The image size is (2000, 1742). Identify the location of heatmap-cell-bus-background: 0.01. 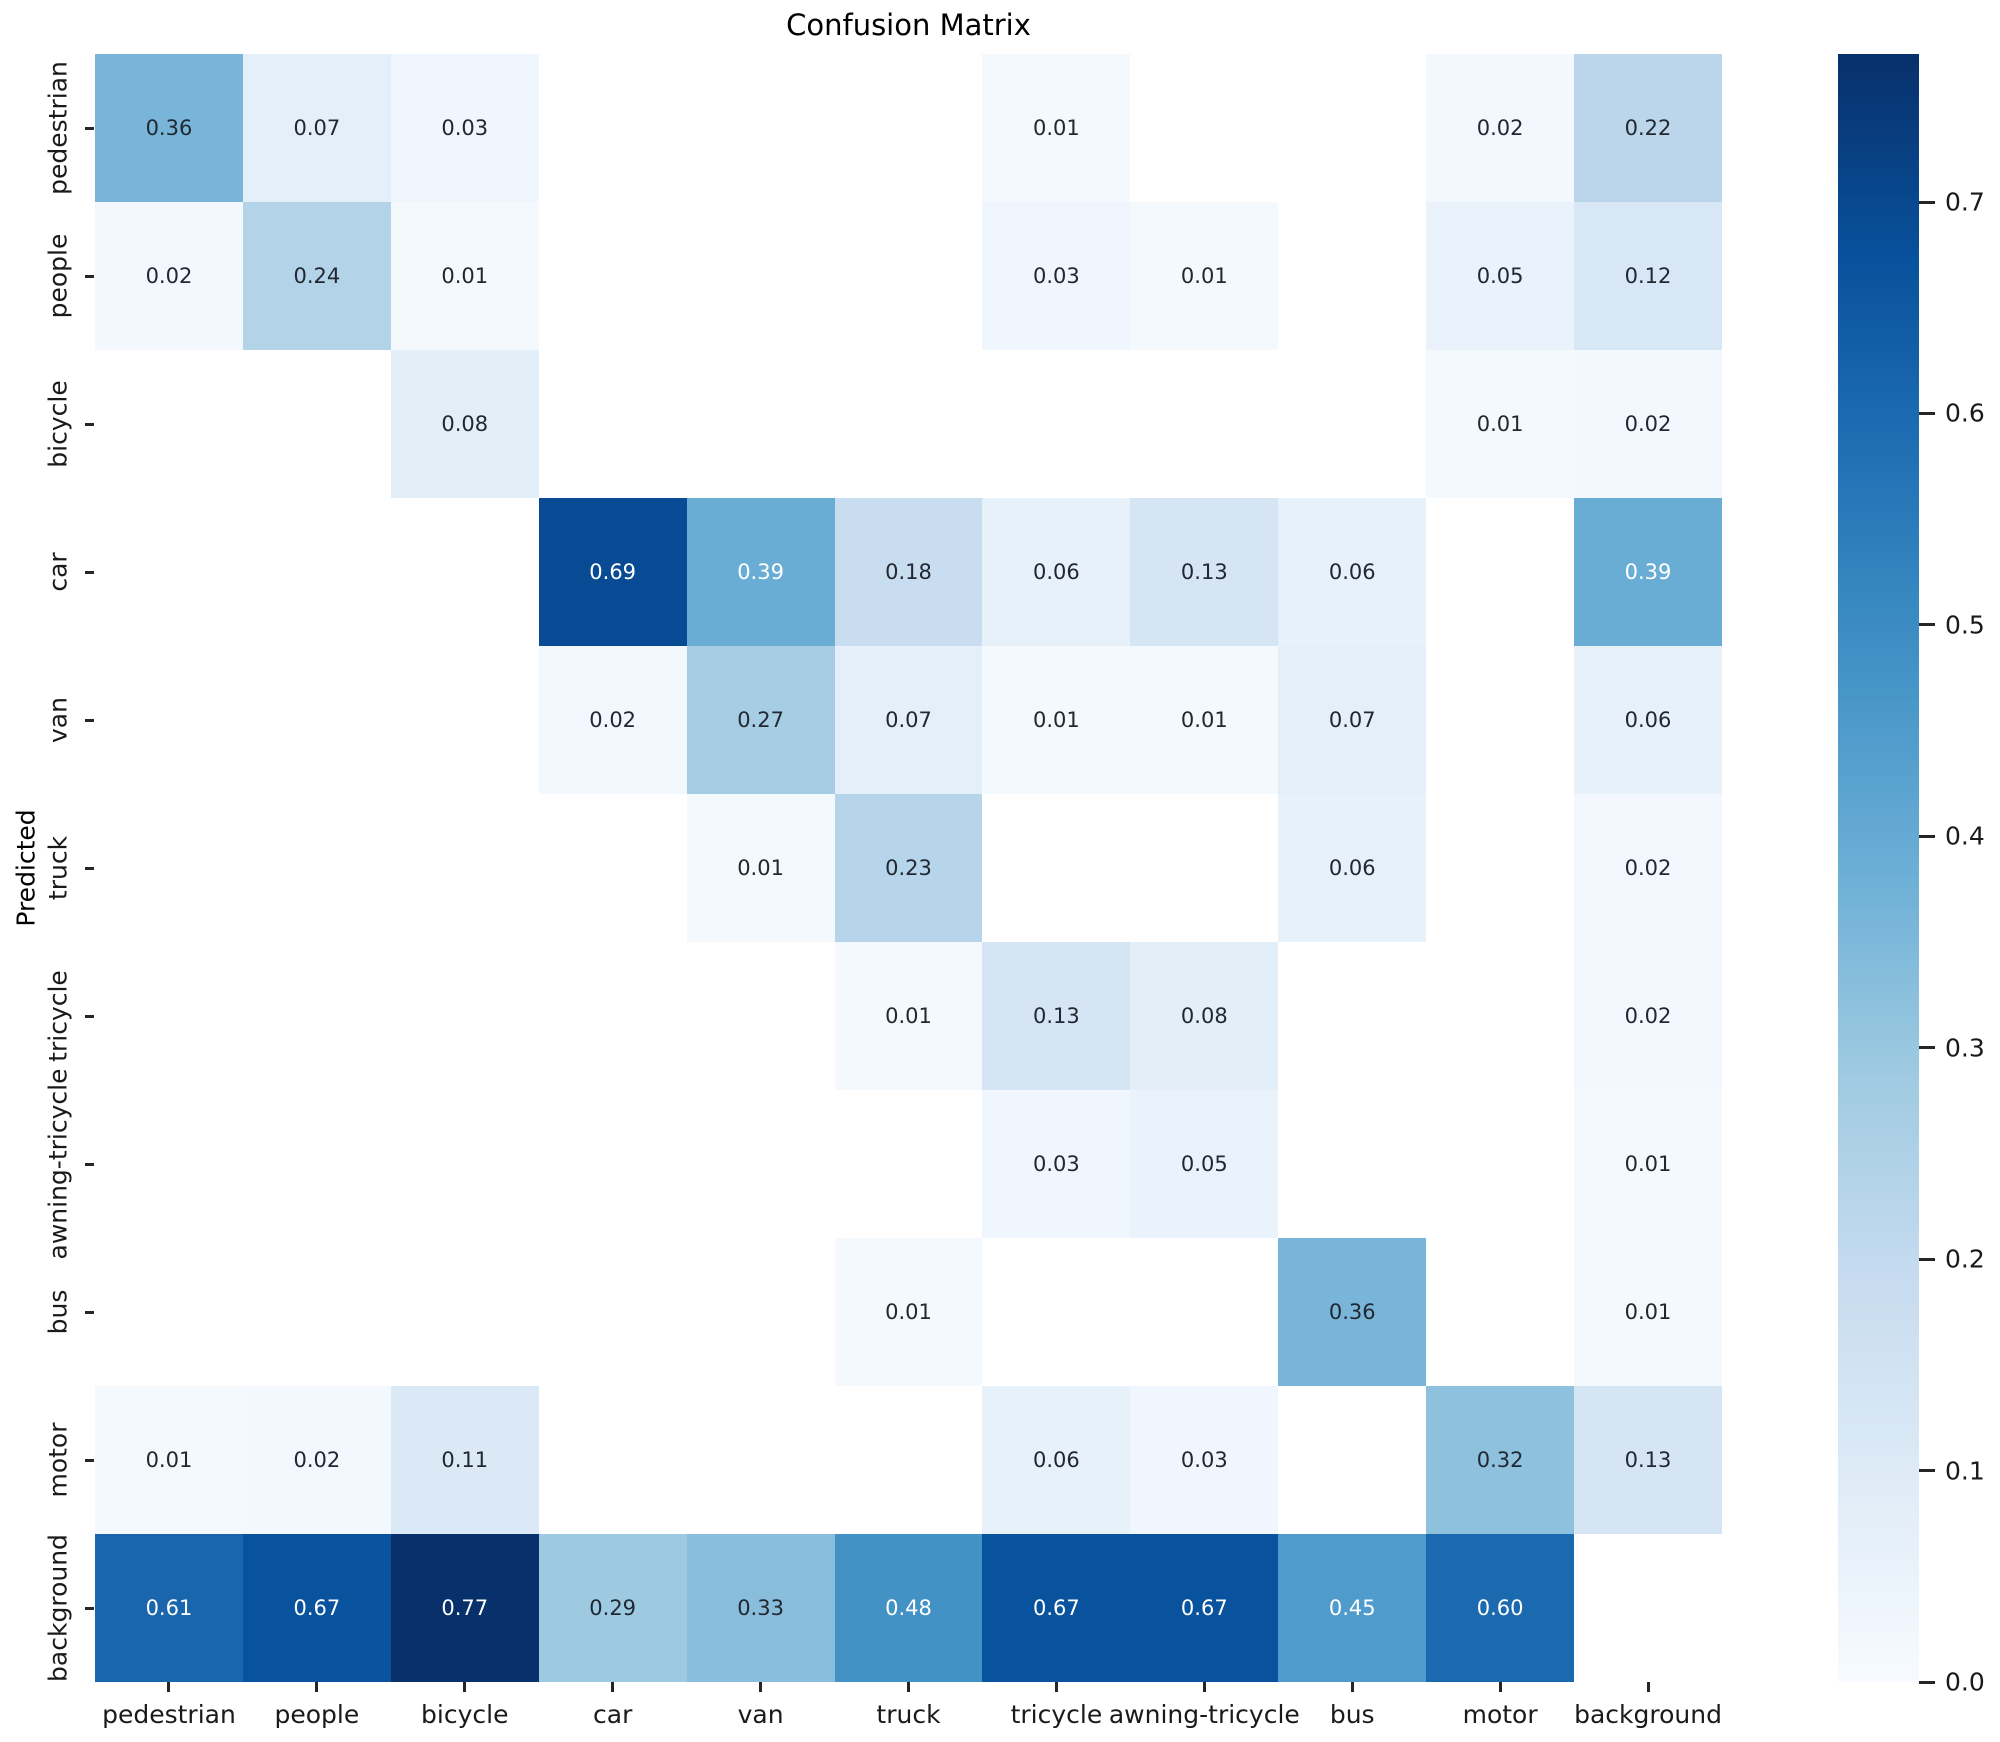
(1648, 1312).